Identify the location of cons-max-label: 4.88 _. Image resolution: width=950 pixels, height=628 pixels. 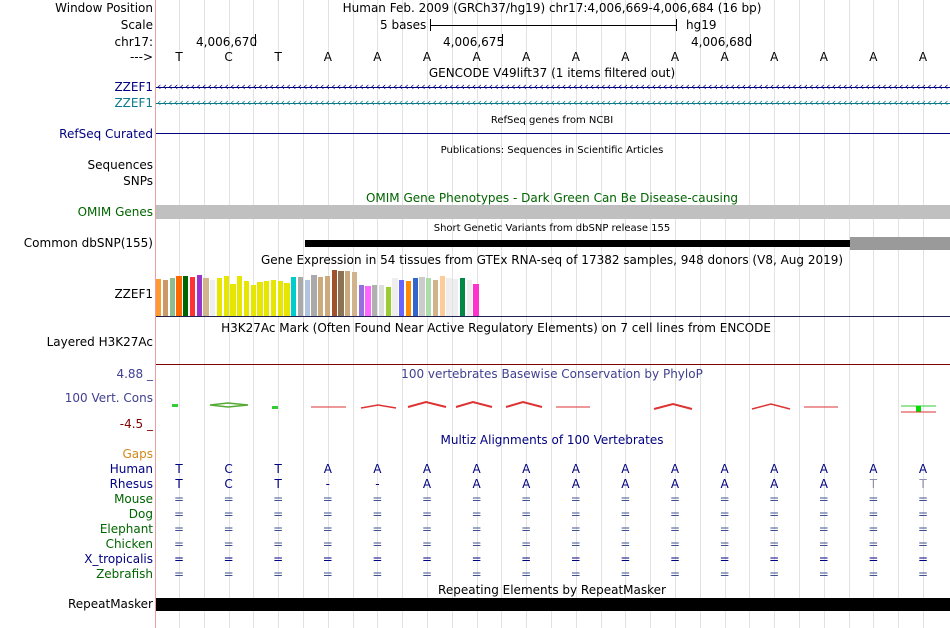
(134, 374).